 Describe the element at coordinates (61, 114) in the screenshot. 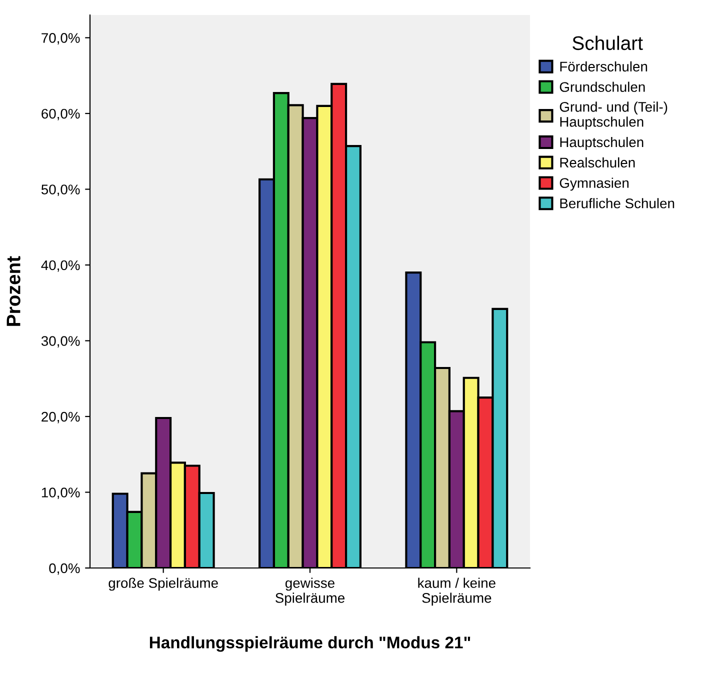

I see `y-tick-label: 60,0%` at that location.